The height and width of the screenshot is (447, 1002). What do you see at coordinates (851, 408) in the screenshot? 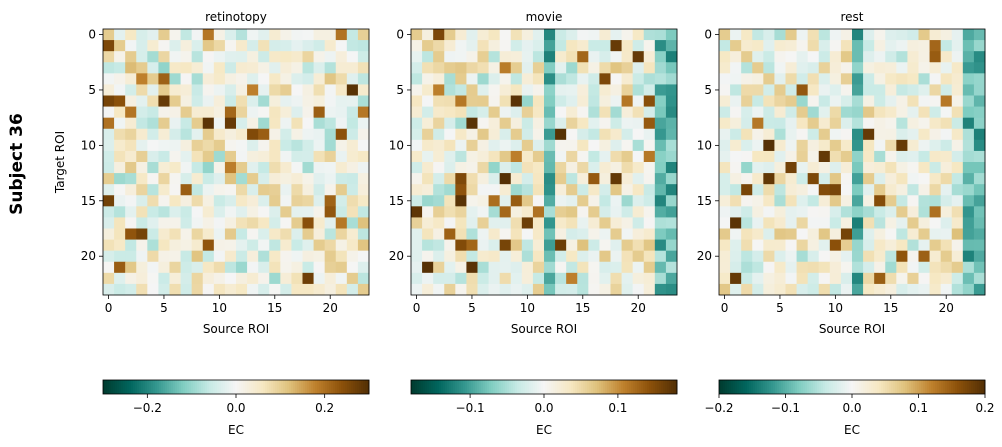
I see `colorbar-tick-label: 0.0` at bounding box center [851, 408].